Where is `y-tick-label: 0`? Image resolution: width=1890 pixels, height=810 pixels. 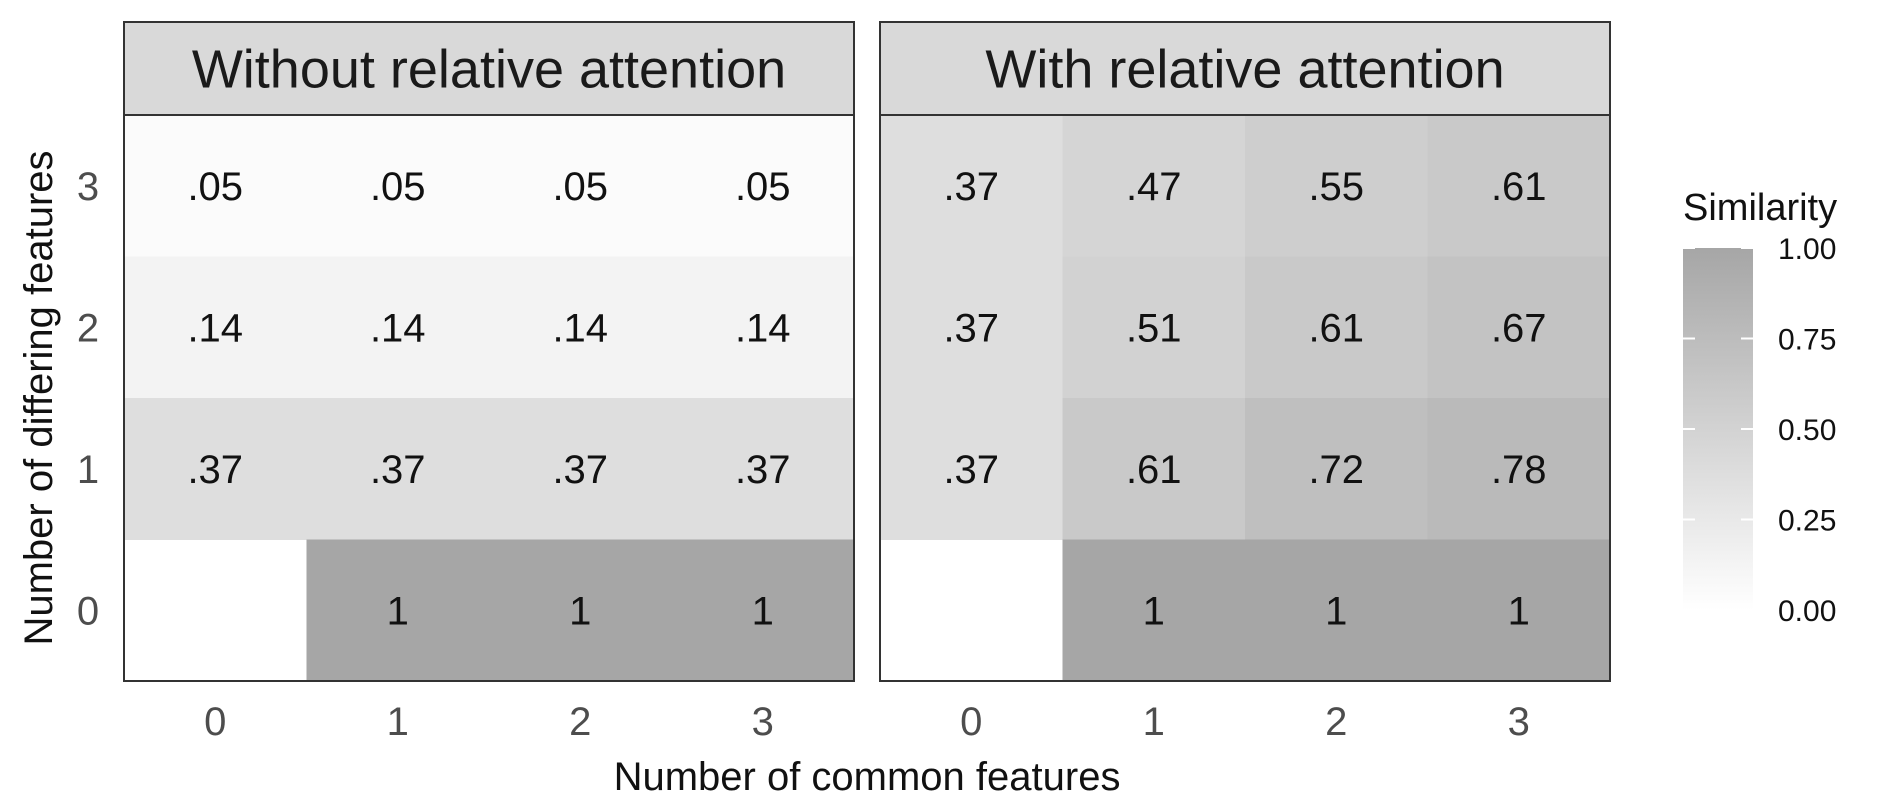 y-tick-label: 0 is located at coordinates (88, 611).